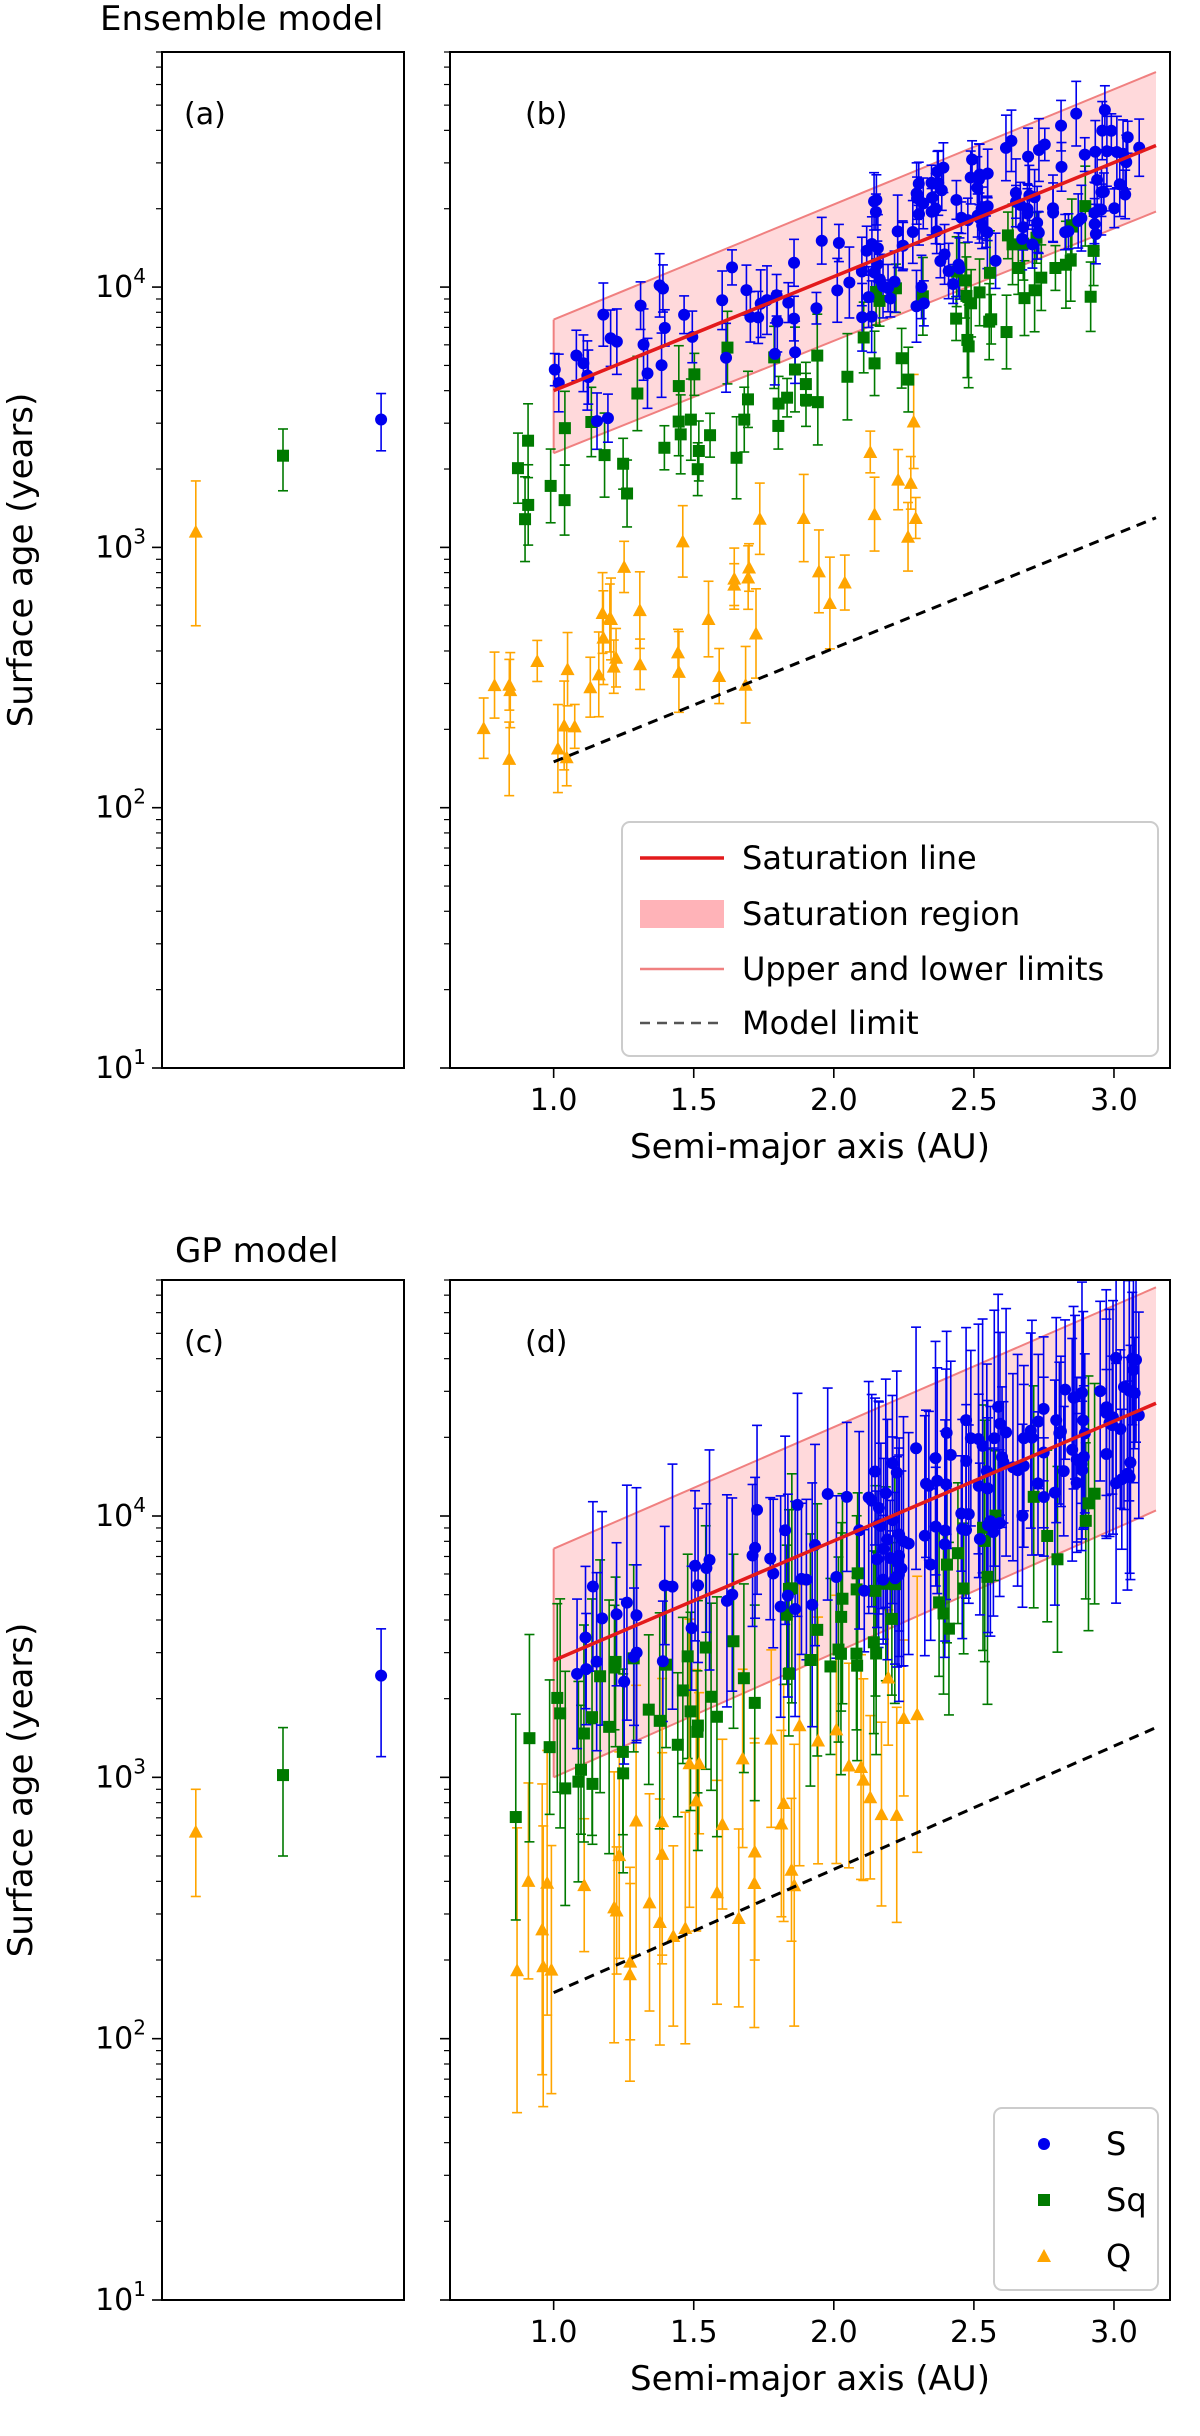 This screenshot has width=1200, height=2436. I want to click on x-tick-label: 2.5, so click(974, 1100).